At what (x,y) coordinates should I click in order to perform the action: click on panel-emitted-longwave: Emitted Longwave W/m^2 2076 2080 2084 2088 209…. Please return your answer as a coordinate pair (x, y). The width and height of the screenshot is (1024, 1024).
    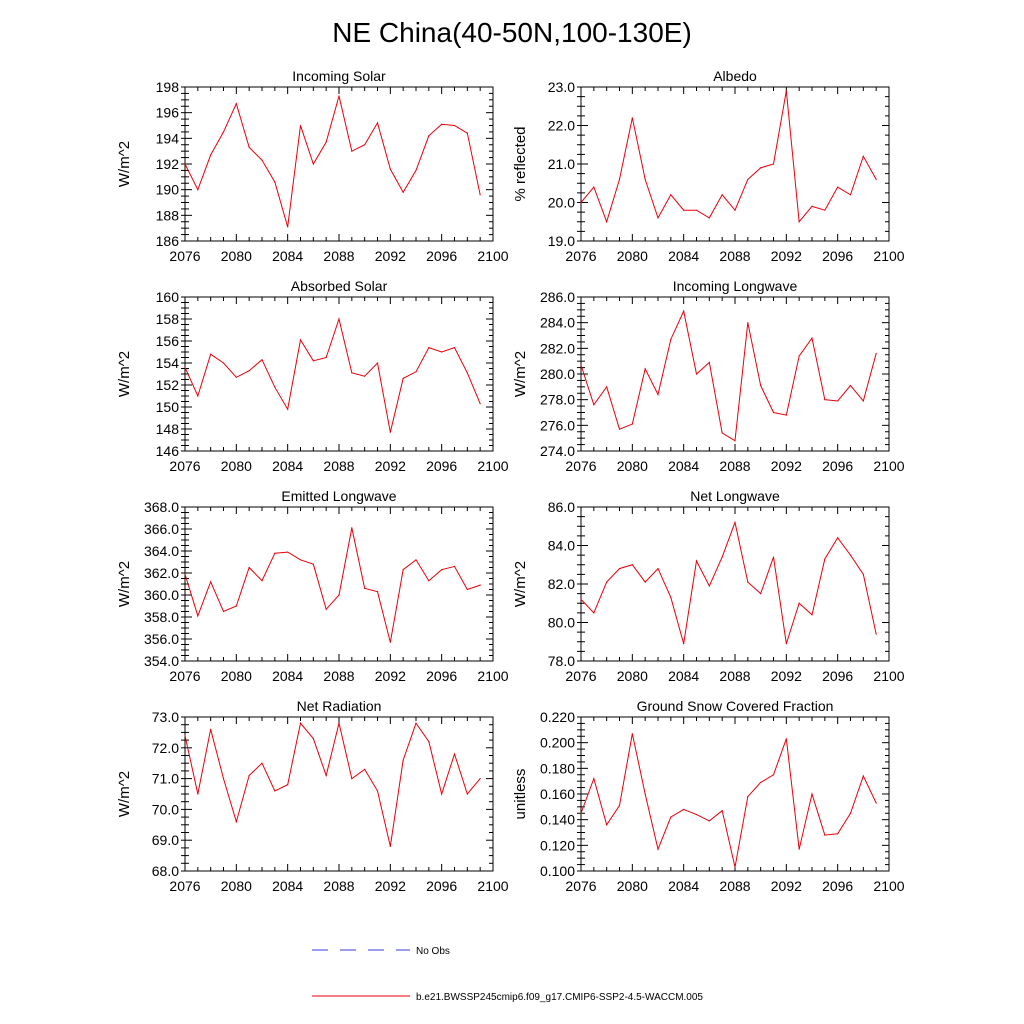
    Looking at the image, I should click on (312, 586).